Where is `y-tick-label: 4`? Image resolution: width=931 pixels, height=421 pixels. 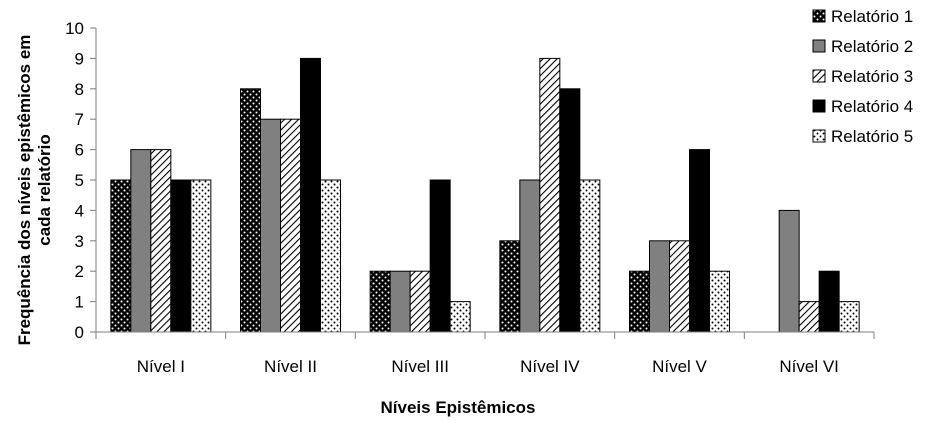 y-tick-label: 4 is located at coordinates (79, 210).